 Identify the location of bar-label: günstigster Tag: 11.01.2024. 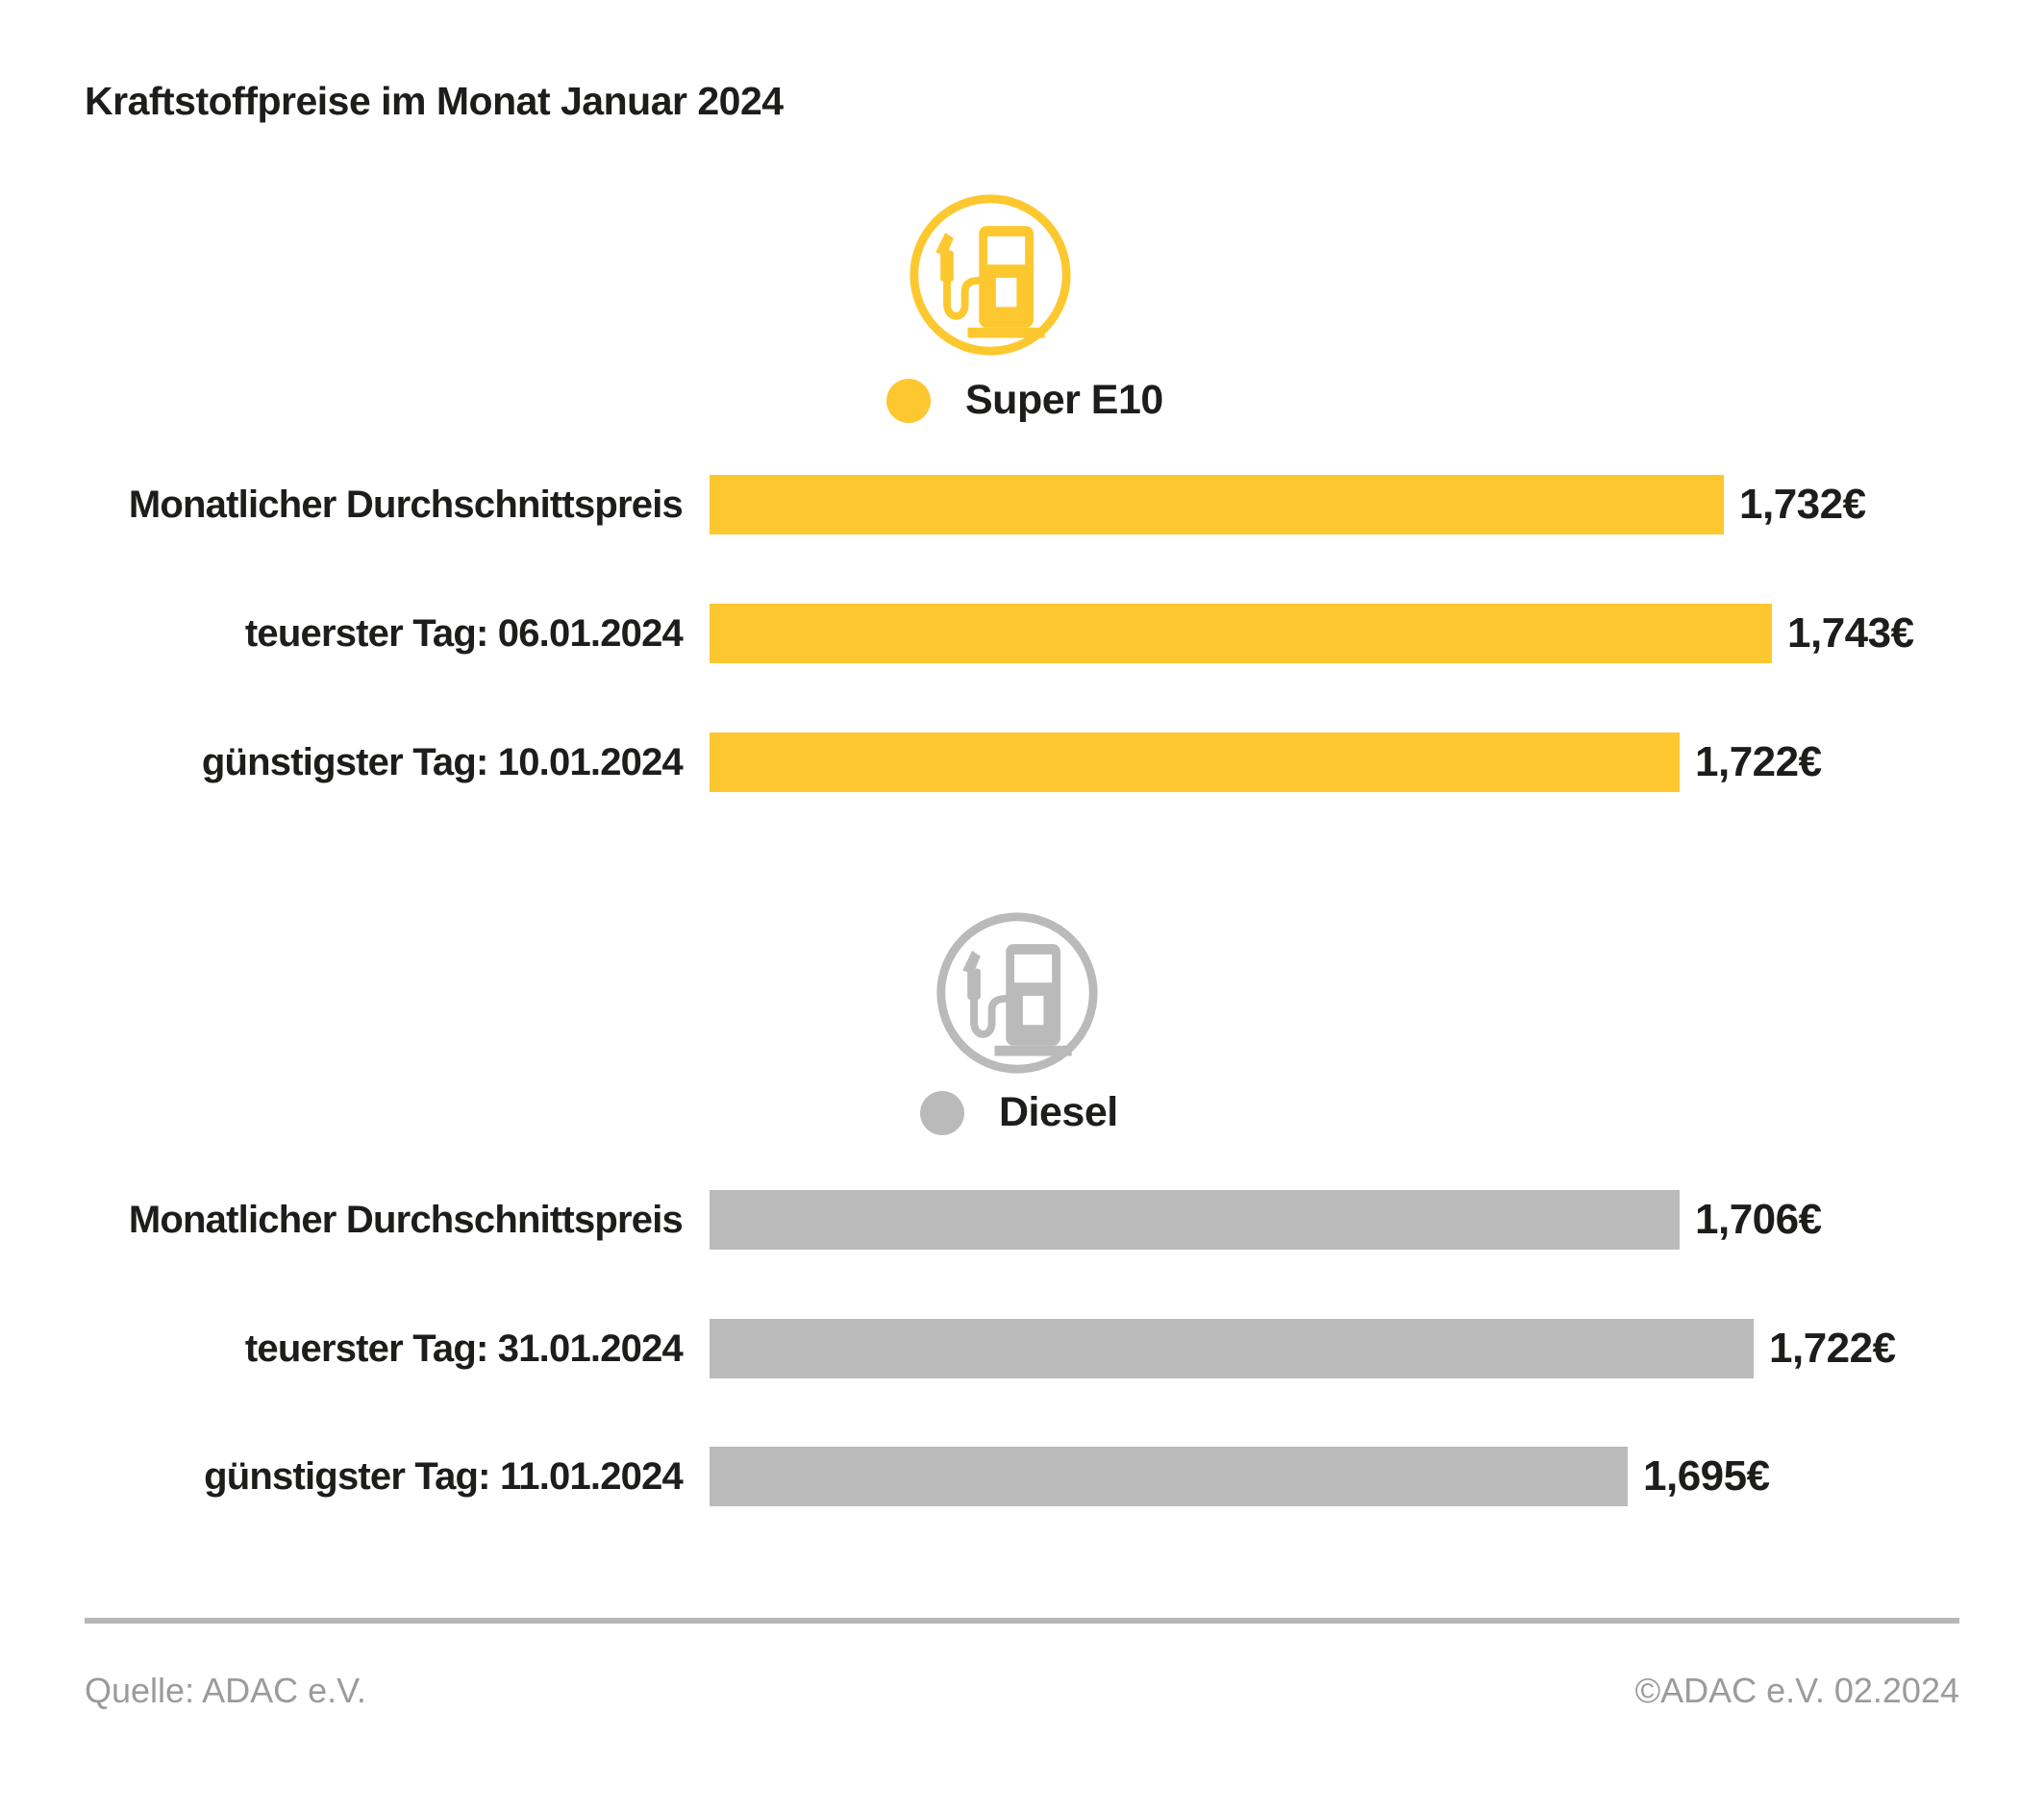
(444, 1476).